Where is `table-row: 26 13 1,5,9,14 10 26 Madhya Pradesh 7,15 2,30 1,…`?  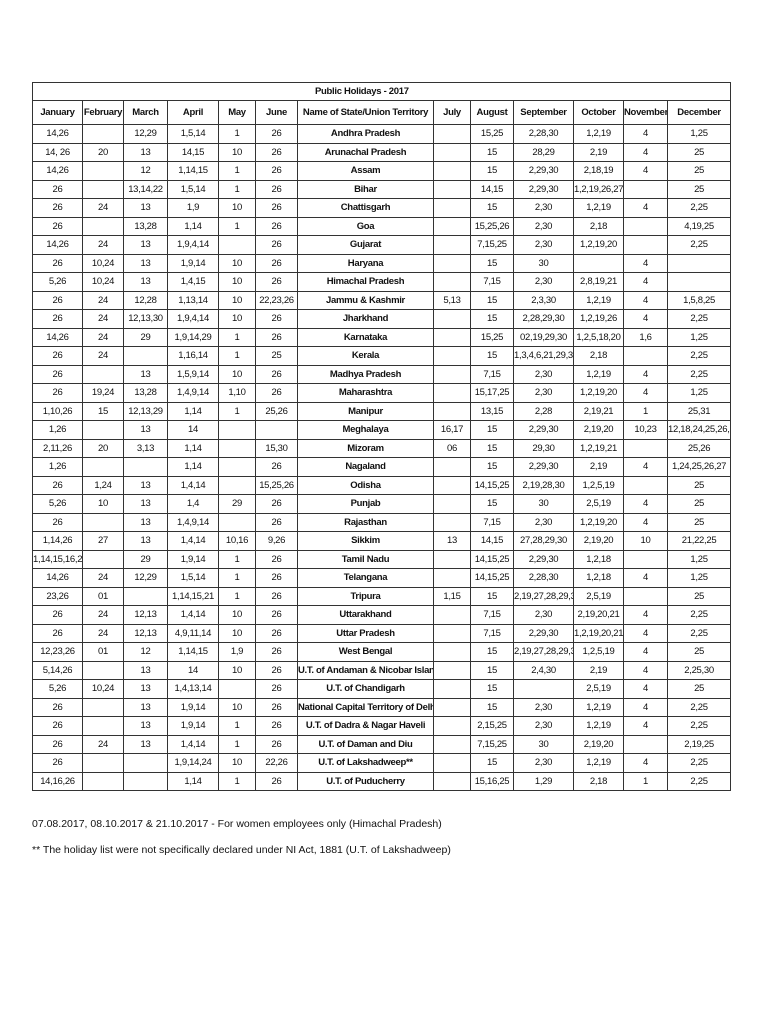 table-row: 26 13 1,5,9,14 10 26 Madhya Pradesh 7,15 2,30 1,… is located at coordinates (382, 374).